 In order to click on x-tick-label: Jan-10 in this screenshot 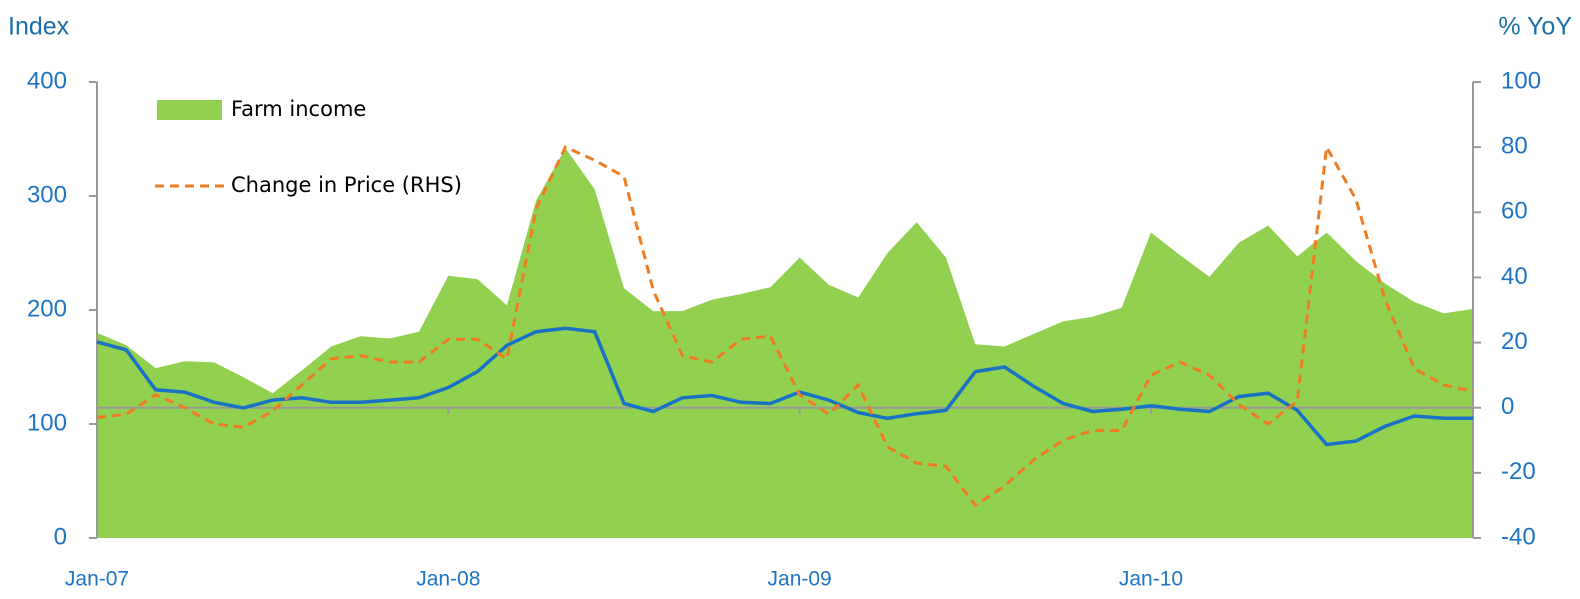, I will do `click(1151, 579)`.